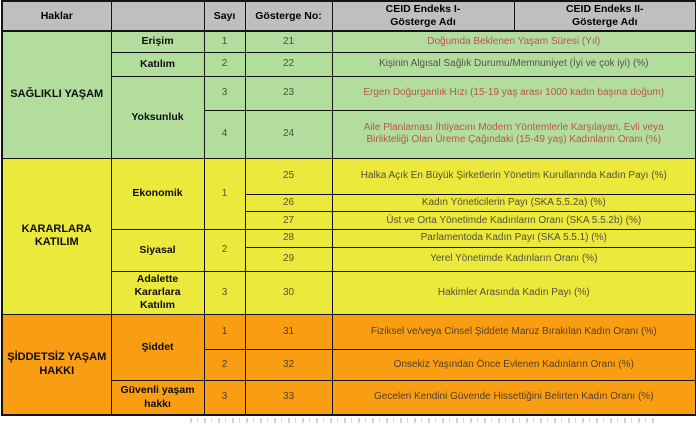 This screenshot has height=440, width=696. Describe the element at coordinates (288, 397) in the screenshot. I see `gosterge-no-cell: 33` at that location.